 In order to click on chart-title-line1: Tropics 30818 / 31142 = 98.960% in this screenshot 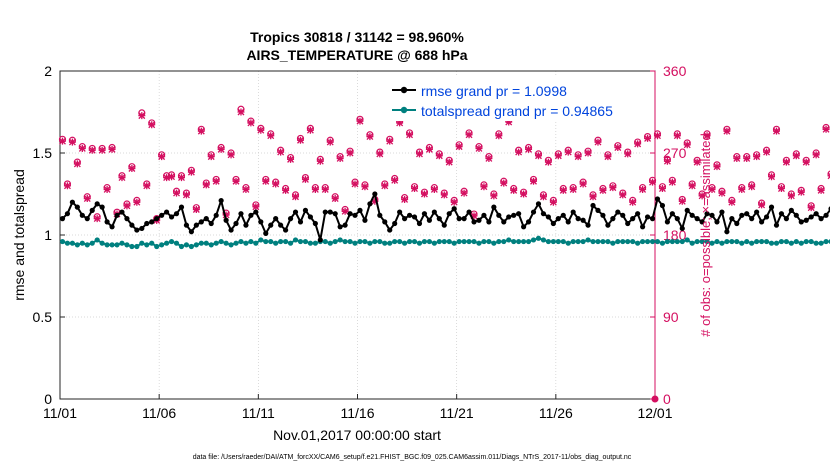, I will do `click(357, 37)`.